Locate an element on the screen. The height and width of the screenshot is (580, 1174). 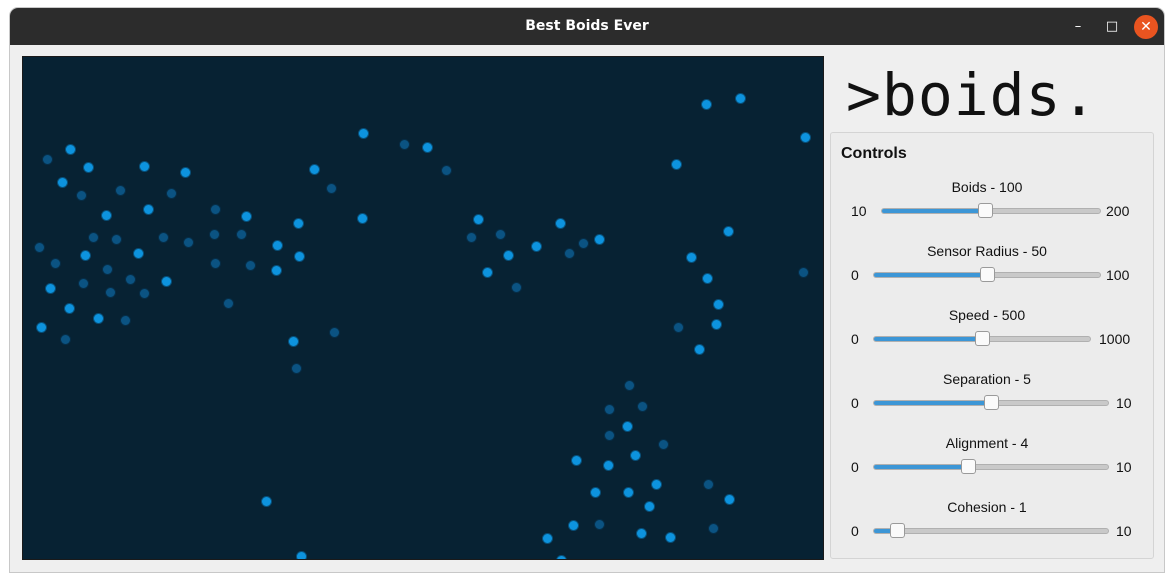
close-button: ✕ is located at coordinates (1146, 27).